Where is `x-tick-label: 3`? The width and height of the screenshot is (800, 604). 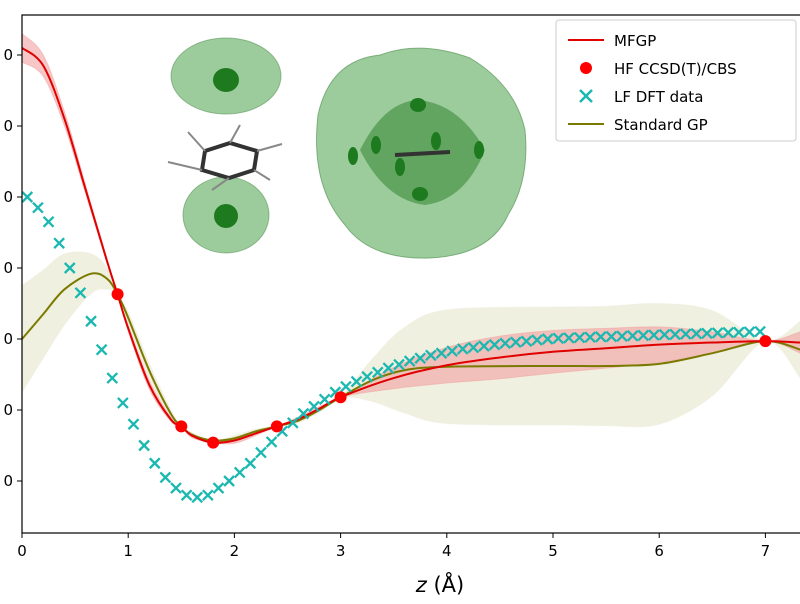 x-tick-label: 3 is located at coordinates (341, 551).